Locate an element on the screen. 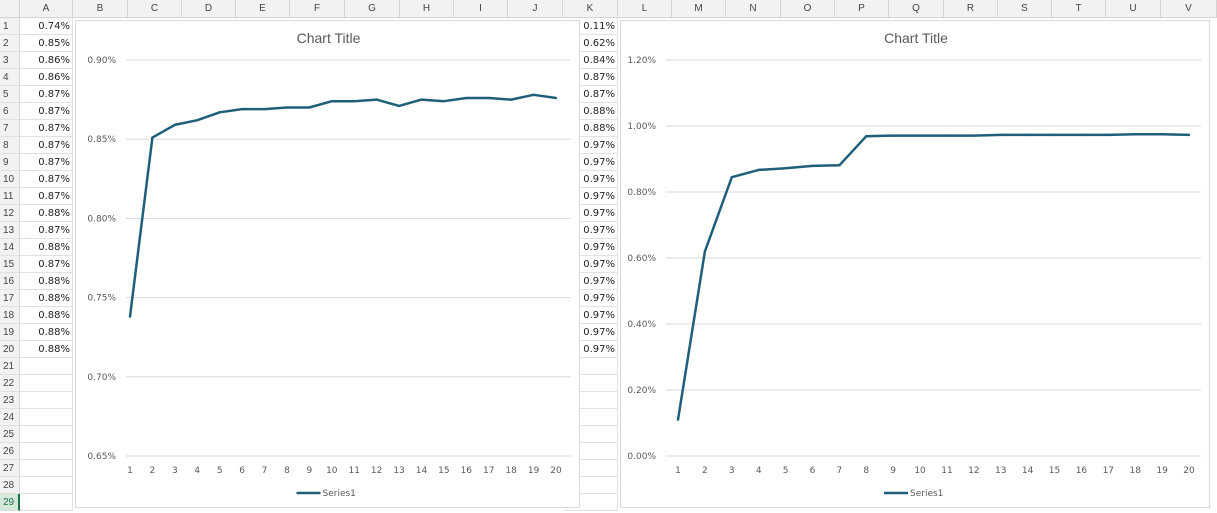  row-header-14: 14 is located at coordinates (10, 247).